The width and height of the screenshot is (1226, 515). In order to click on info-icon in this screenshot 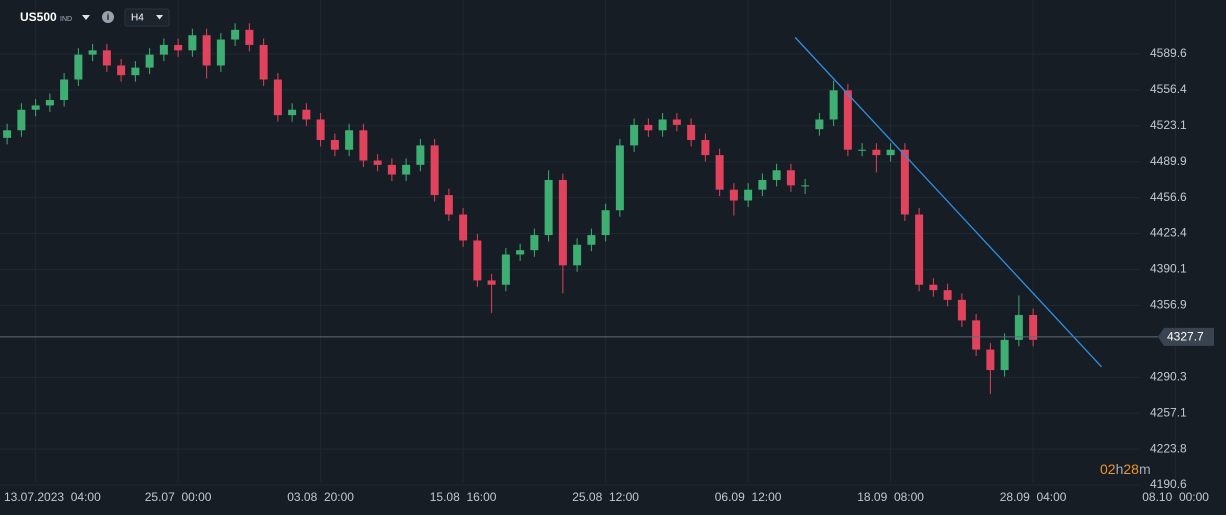, I will do `click(108, 17)`.